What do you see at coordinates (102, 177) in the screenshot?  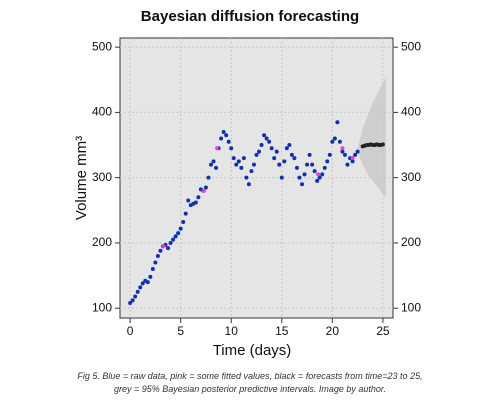 I see `y-tick-label: 300` at bounding box center [102, 177].